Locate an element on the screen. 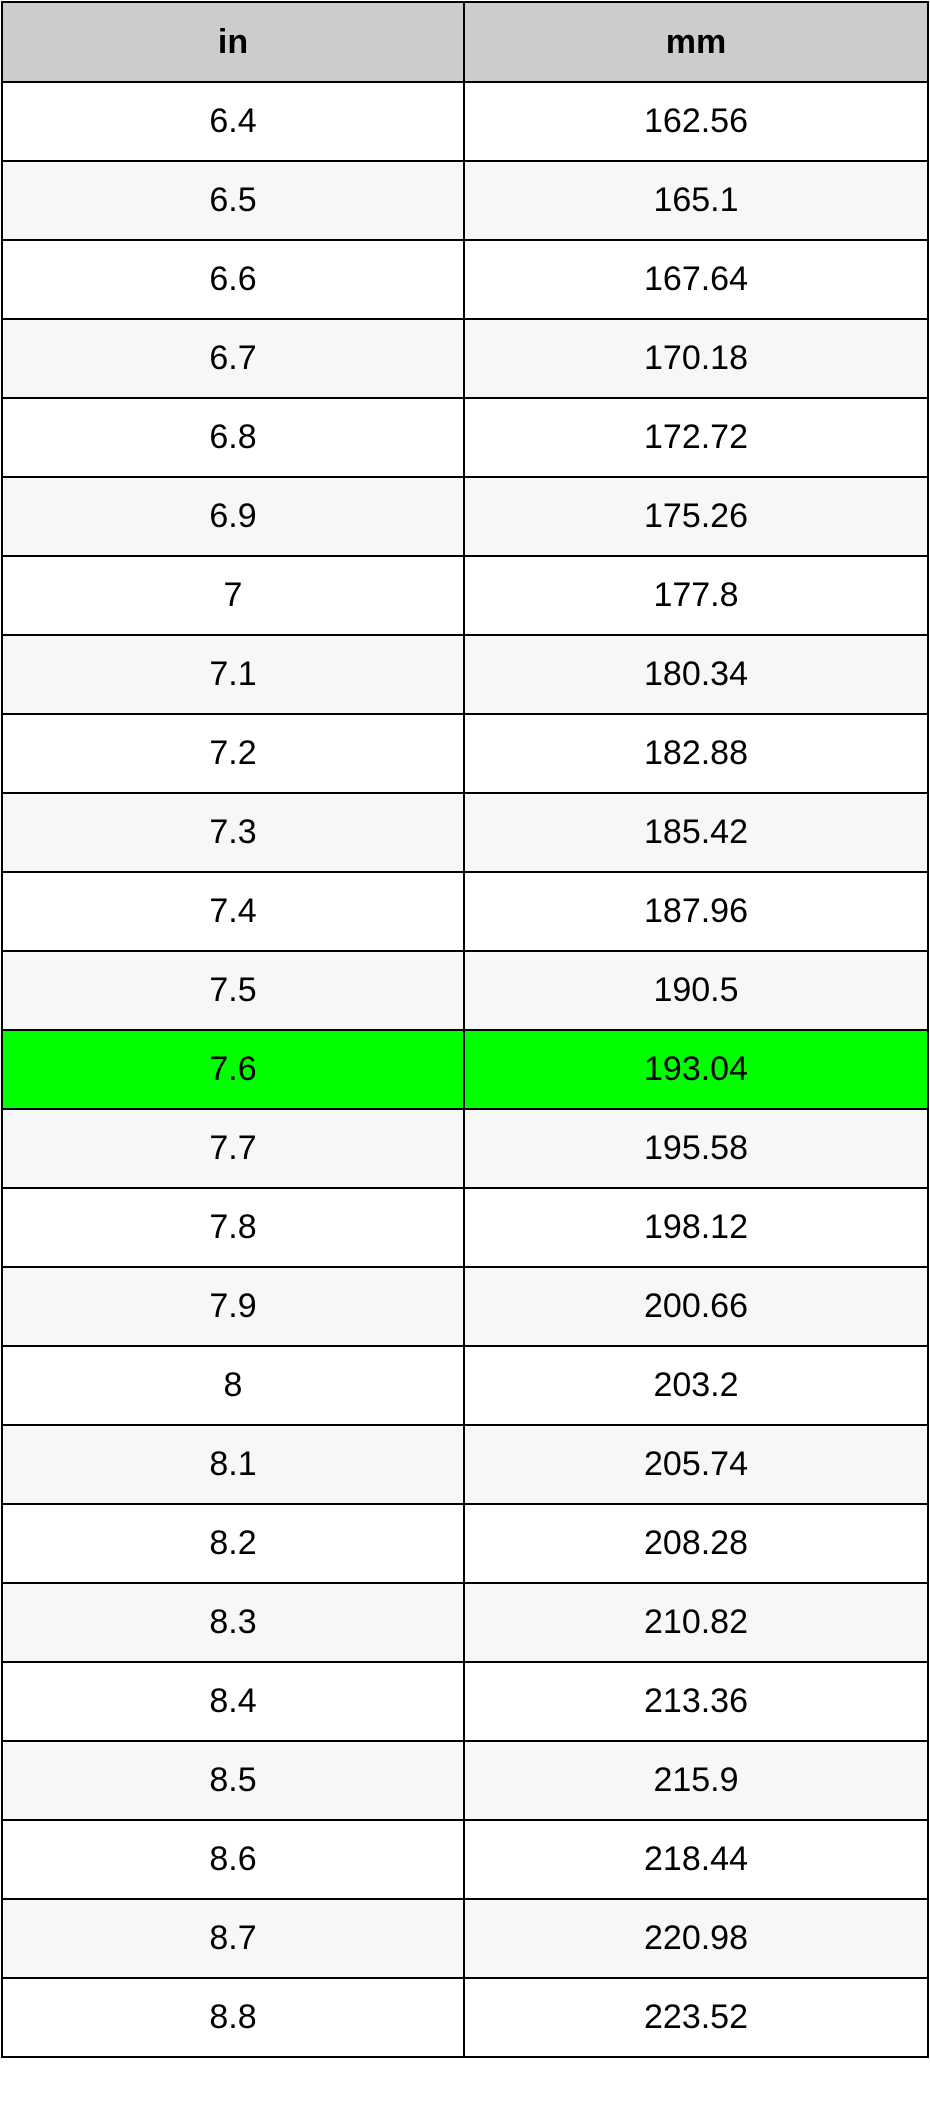  cell-in: 6.9 is located at coordinates (233, 516).